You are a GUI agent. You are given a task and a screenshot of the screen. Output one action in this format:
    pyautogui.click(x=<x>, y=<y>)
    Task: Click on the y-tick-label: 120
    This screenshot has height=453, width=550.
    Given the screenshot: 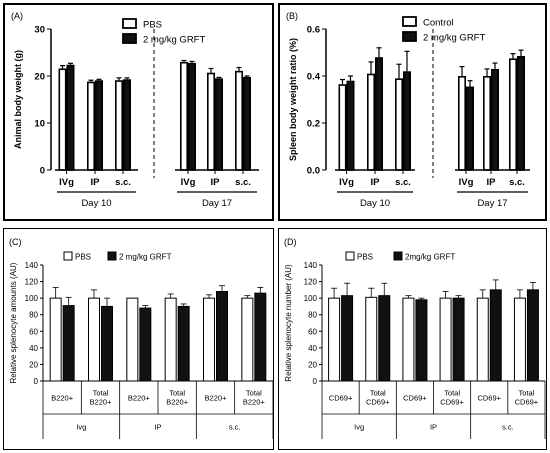 What is the action you would take?
    pyautogui.click(x=32, y=282)
    